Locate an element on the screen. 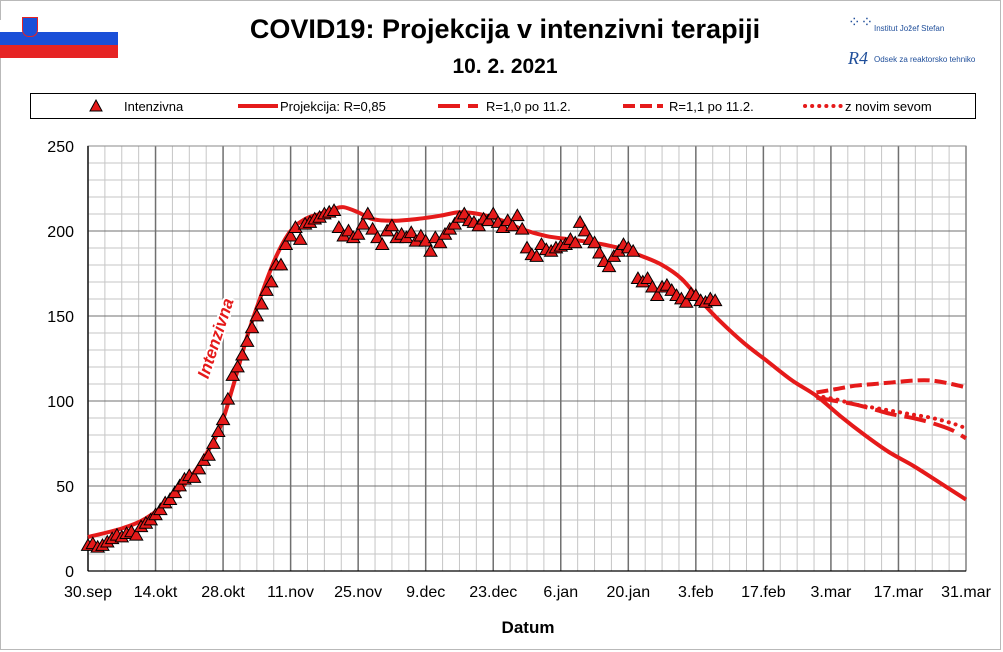 This screenshot has height=652, width=1003. x-tick-label: 9.dec is located at coordinates (425, 592).